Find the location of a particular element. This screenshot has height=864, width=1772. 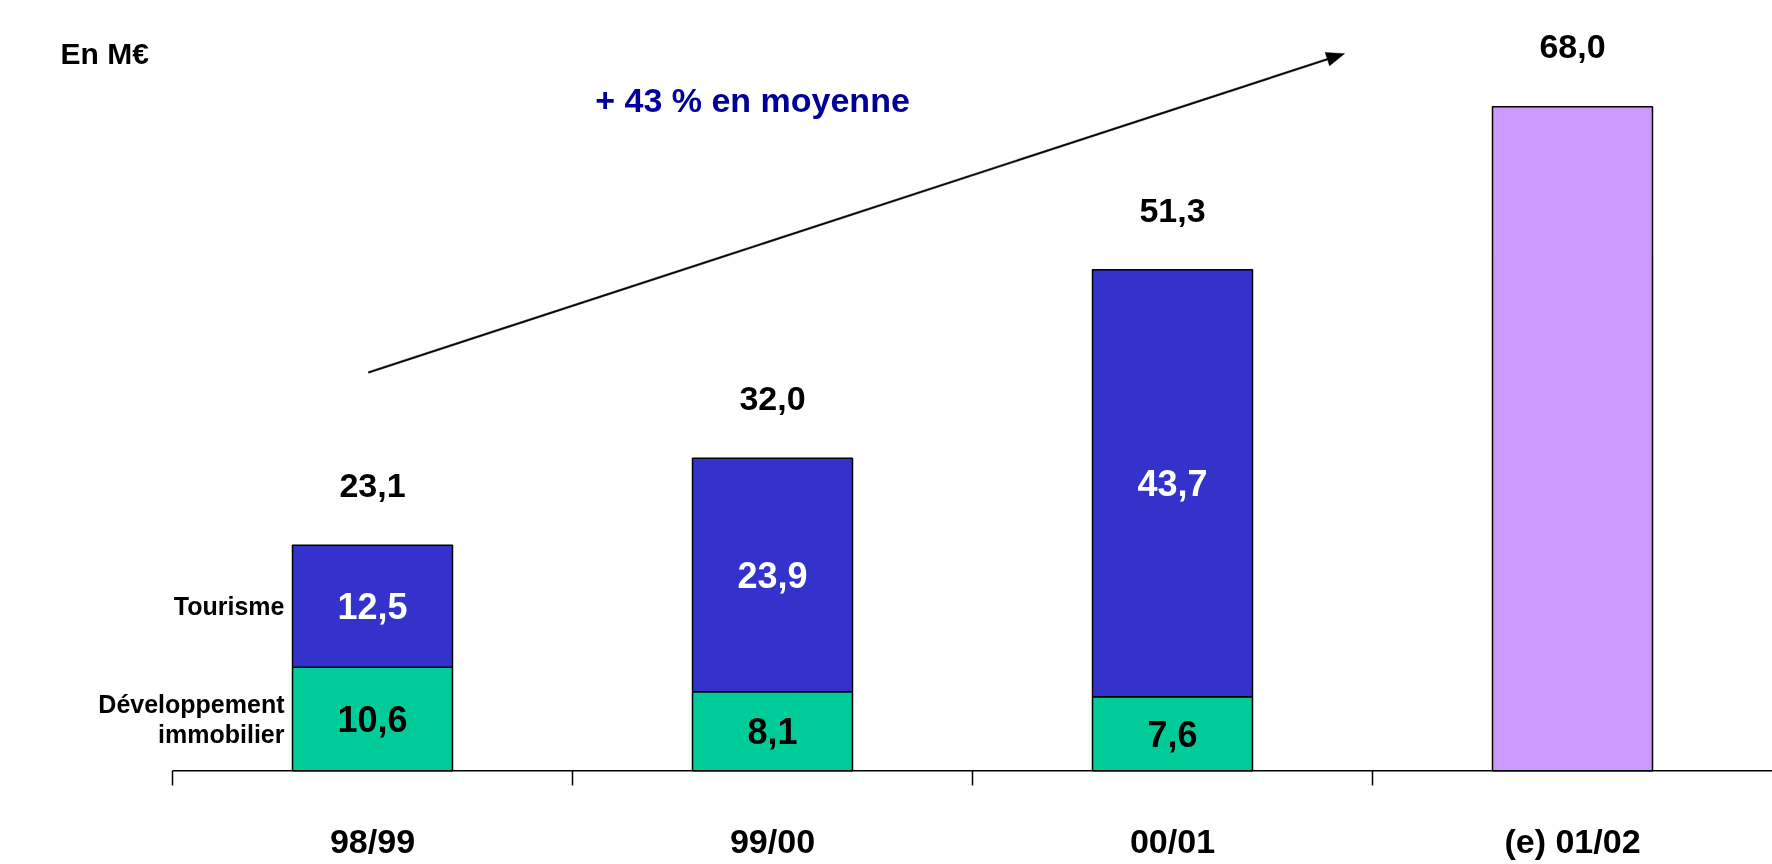

data-label: 8,1 is located at coordinates (772, 732).